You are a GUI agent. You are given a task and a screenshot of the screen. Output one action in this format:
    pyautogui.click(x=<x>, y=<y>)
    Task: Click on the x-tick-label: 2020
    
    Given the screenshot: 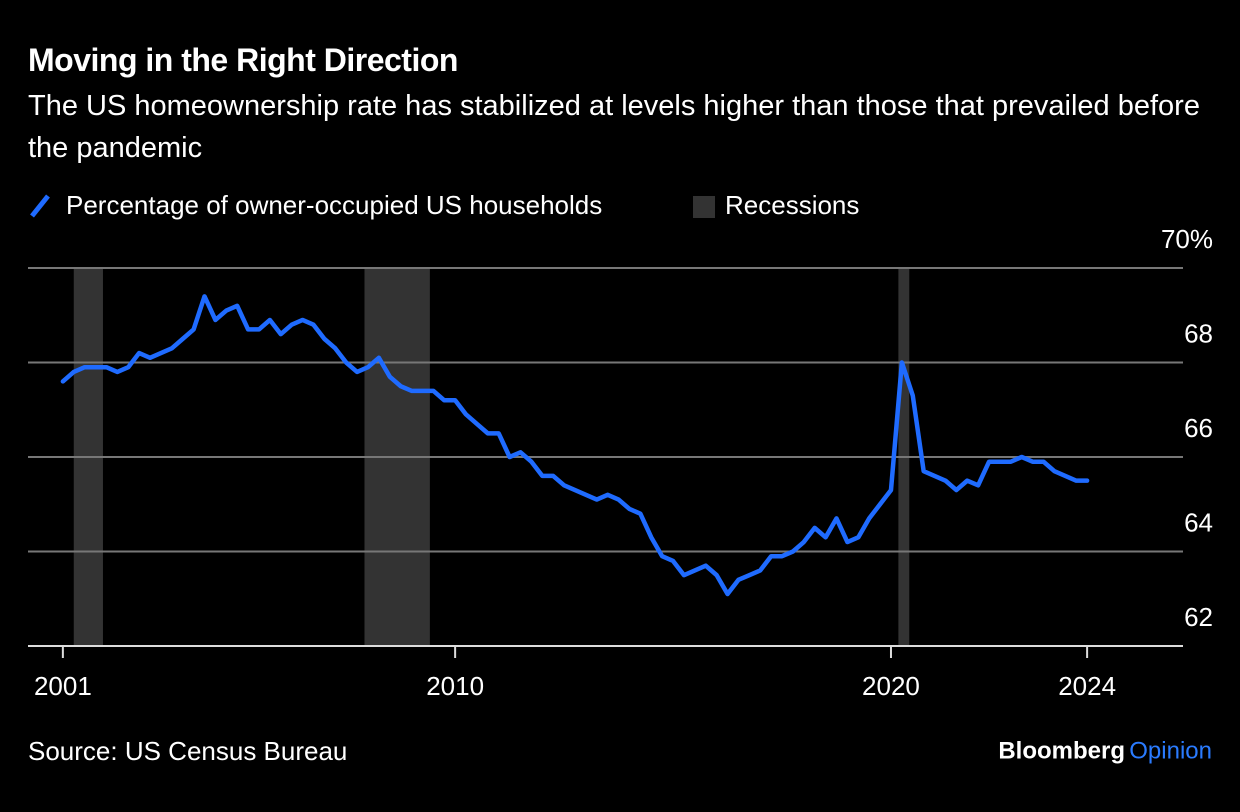 What is the action you would take?
    pyautogui.click(x=891, y=686)
    